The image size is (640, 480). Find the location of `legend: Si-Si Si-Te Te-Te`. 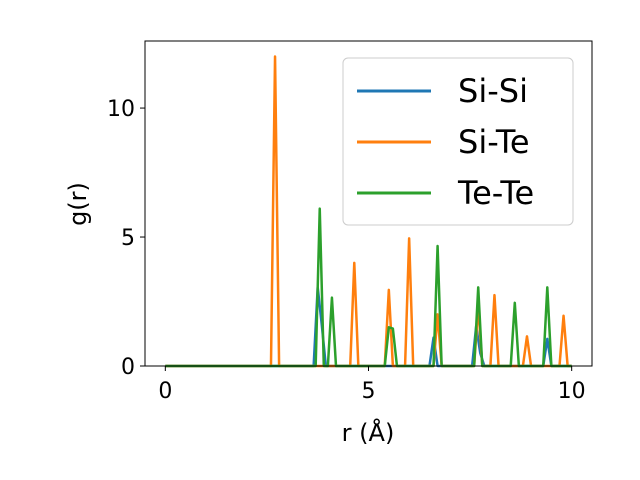

legend: Si-Si Si-Te Te-Te is located at coordinates (458, 141).